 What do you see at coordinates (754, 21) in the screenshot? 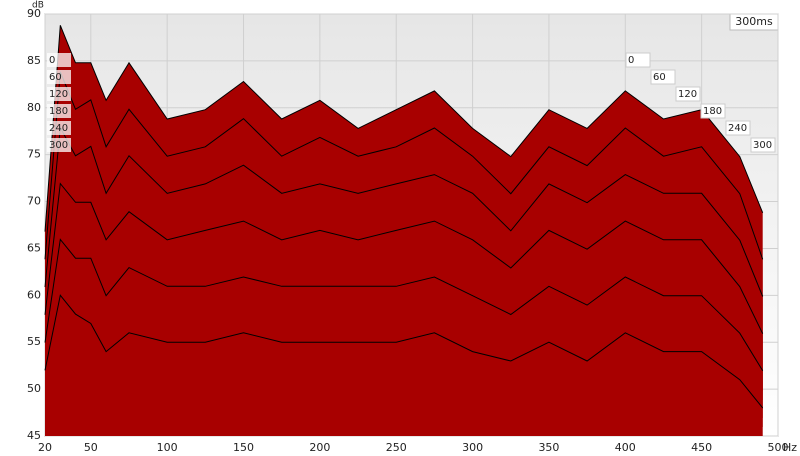
I see `time-label: 300ms` at bounding box center [754, 21].